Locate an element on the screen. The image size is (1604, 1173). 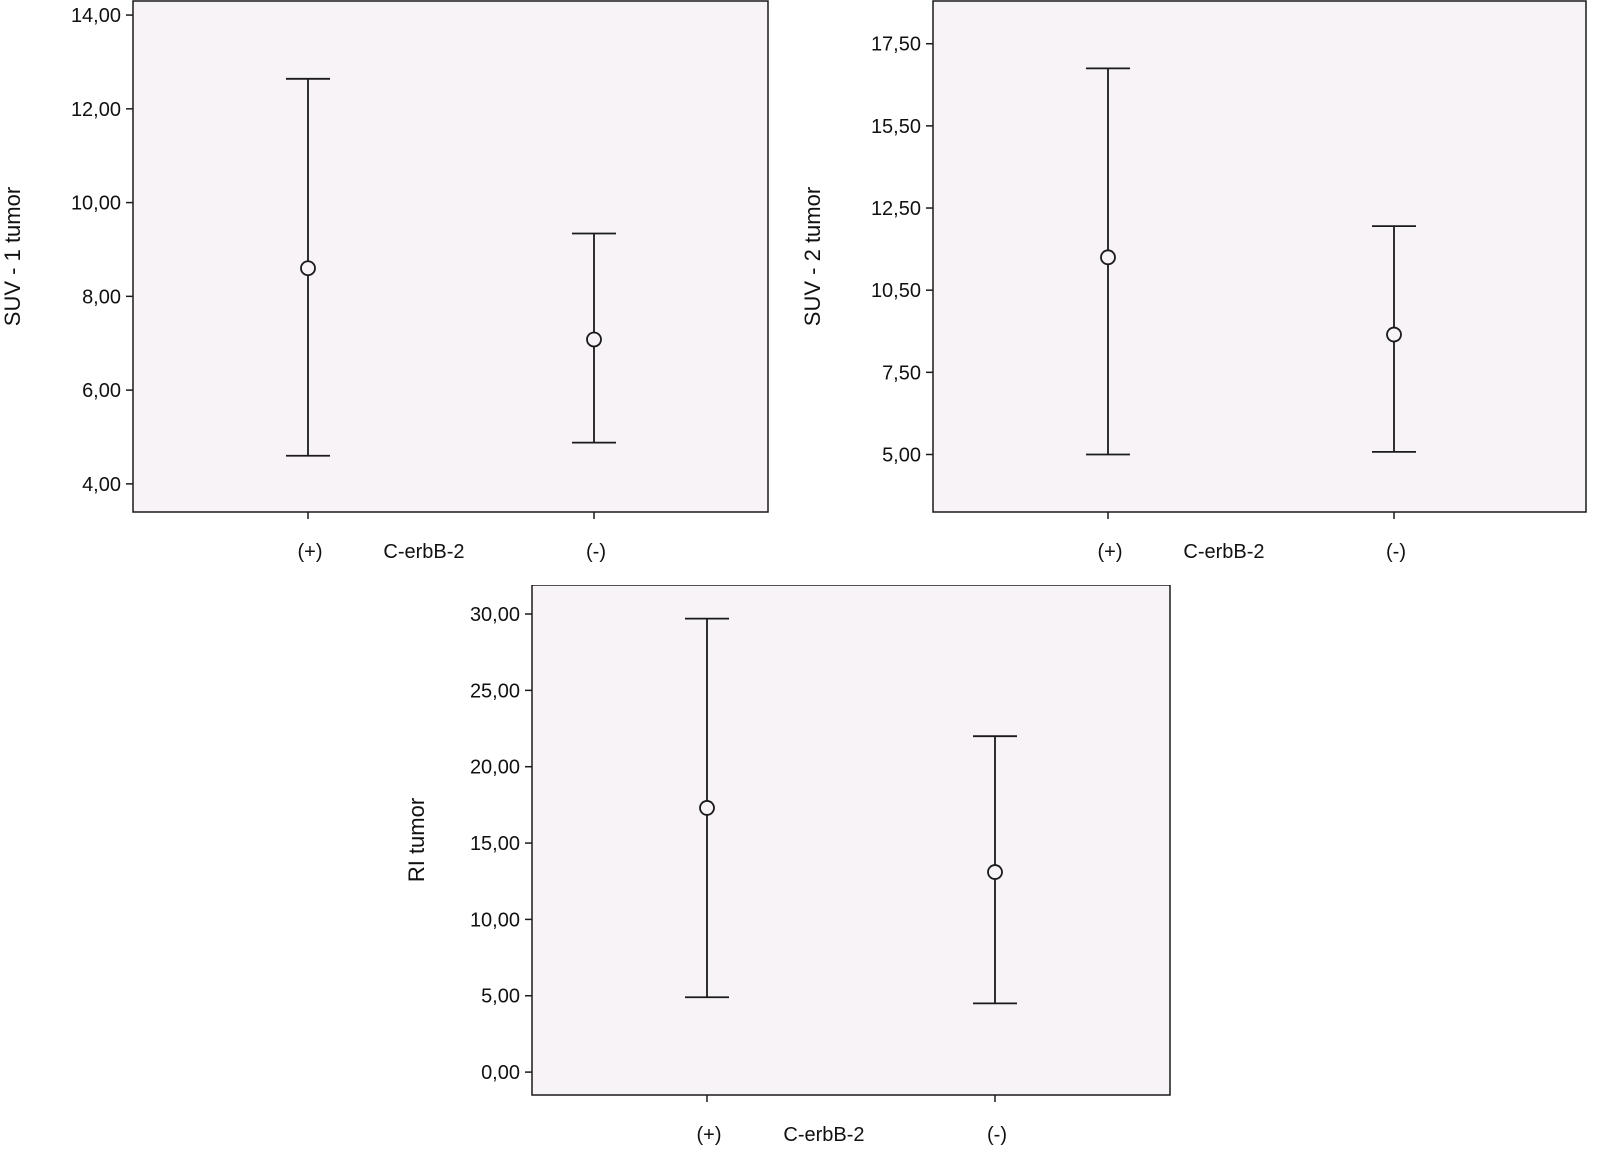
y-tick-label: 10,50 is located at coordinates (896, 291).